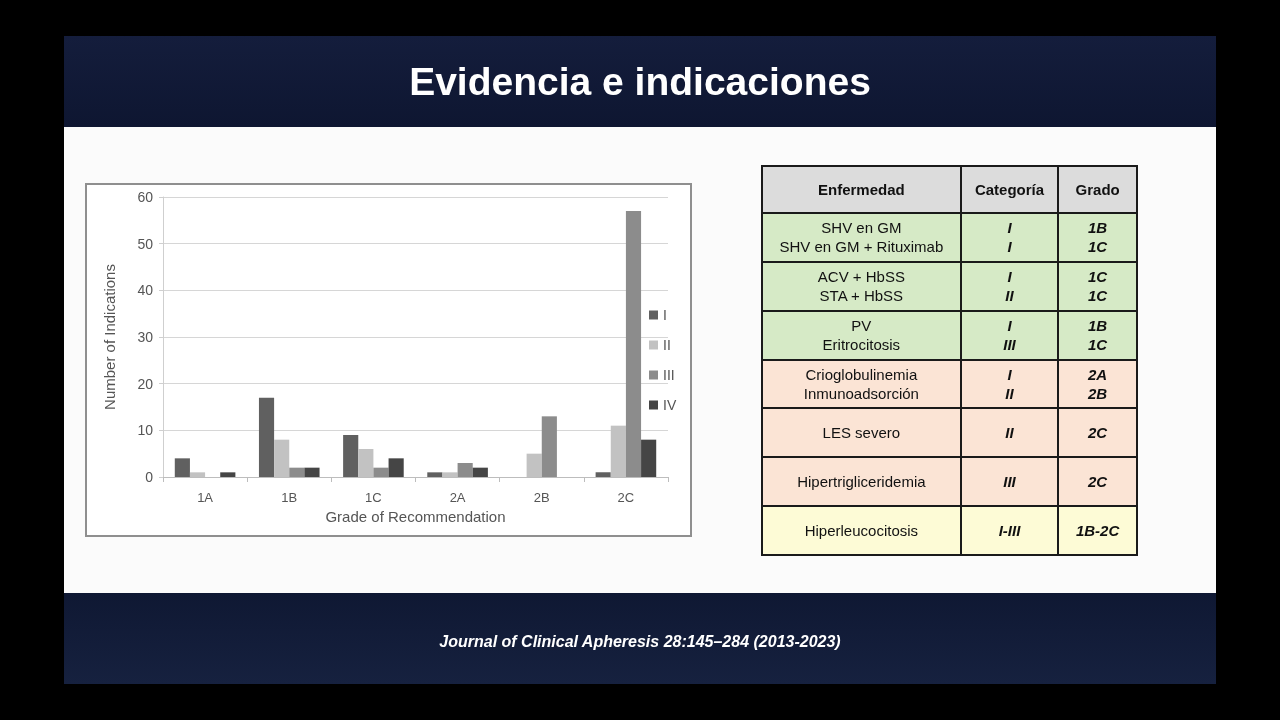  What do you see at coordinates (861, 335) in the screenshot?
I see `text: PV Eritrocitosis` at bounding box center [861, 335].